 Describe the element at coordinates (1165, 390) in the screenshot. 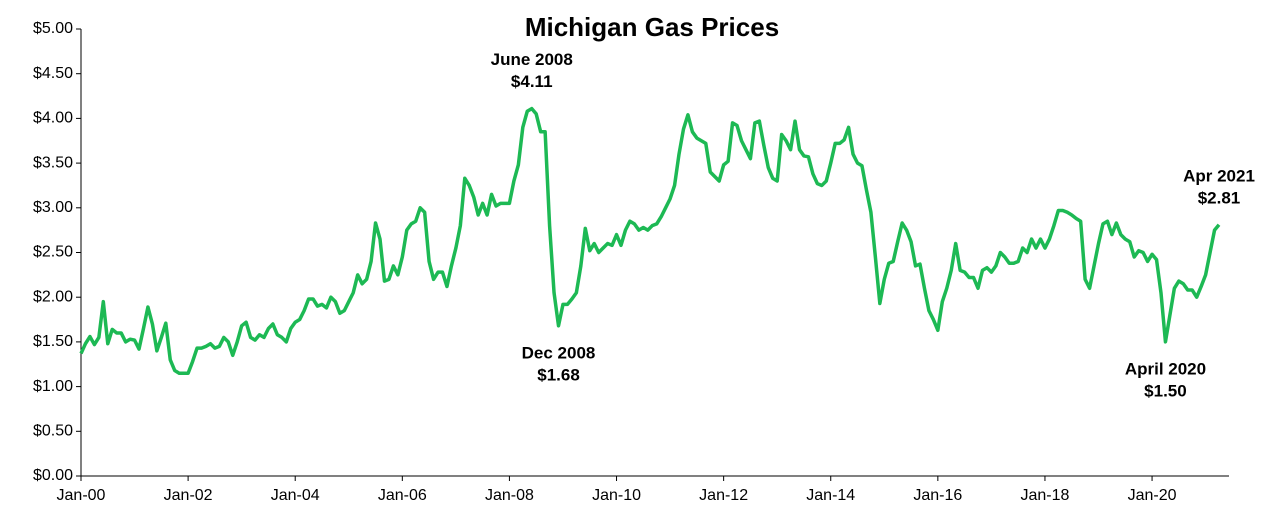

I see `value-label: $1.50` at that location.